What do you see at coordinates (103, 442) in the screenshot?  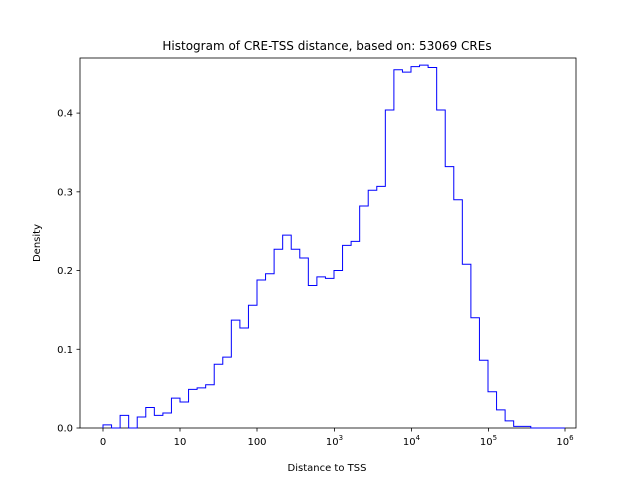 I see `x-tick-label: 0` at bounding box center [103, 442].